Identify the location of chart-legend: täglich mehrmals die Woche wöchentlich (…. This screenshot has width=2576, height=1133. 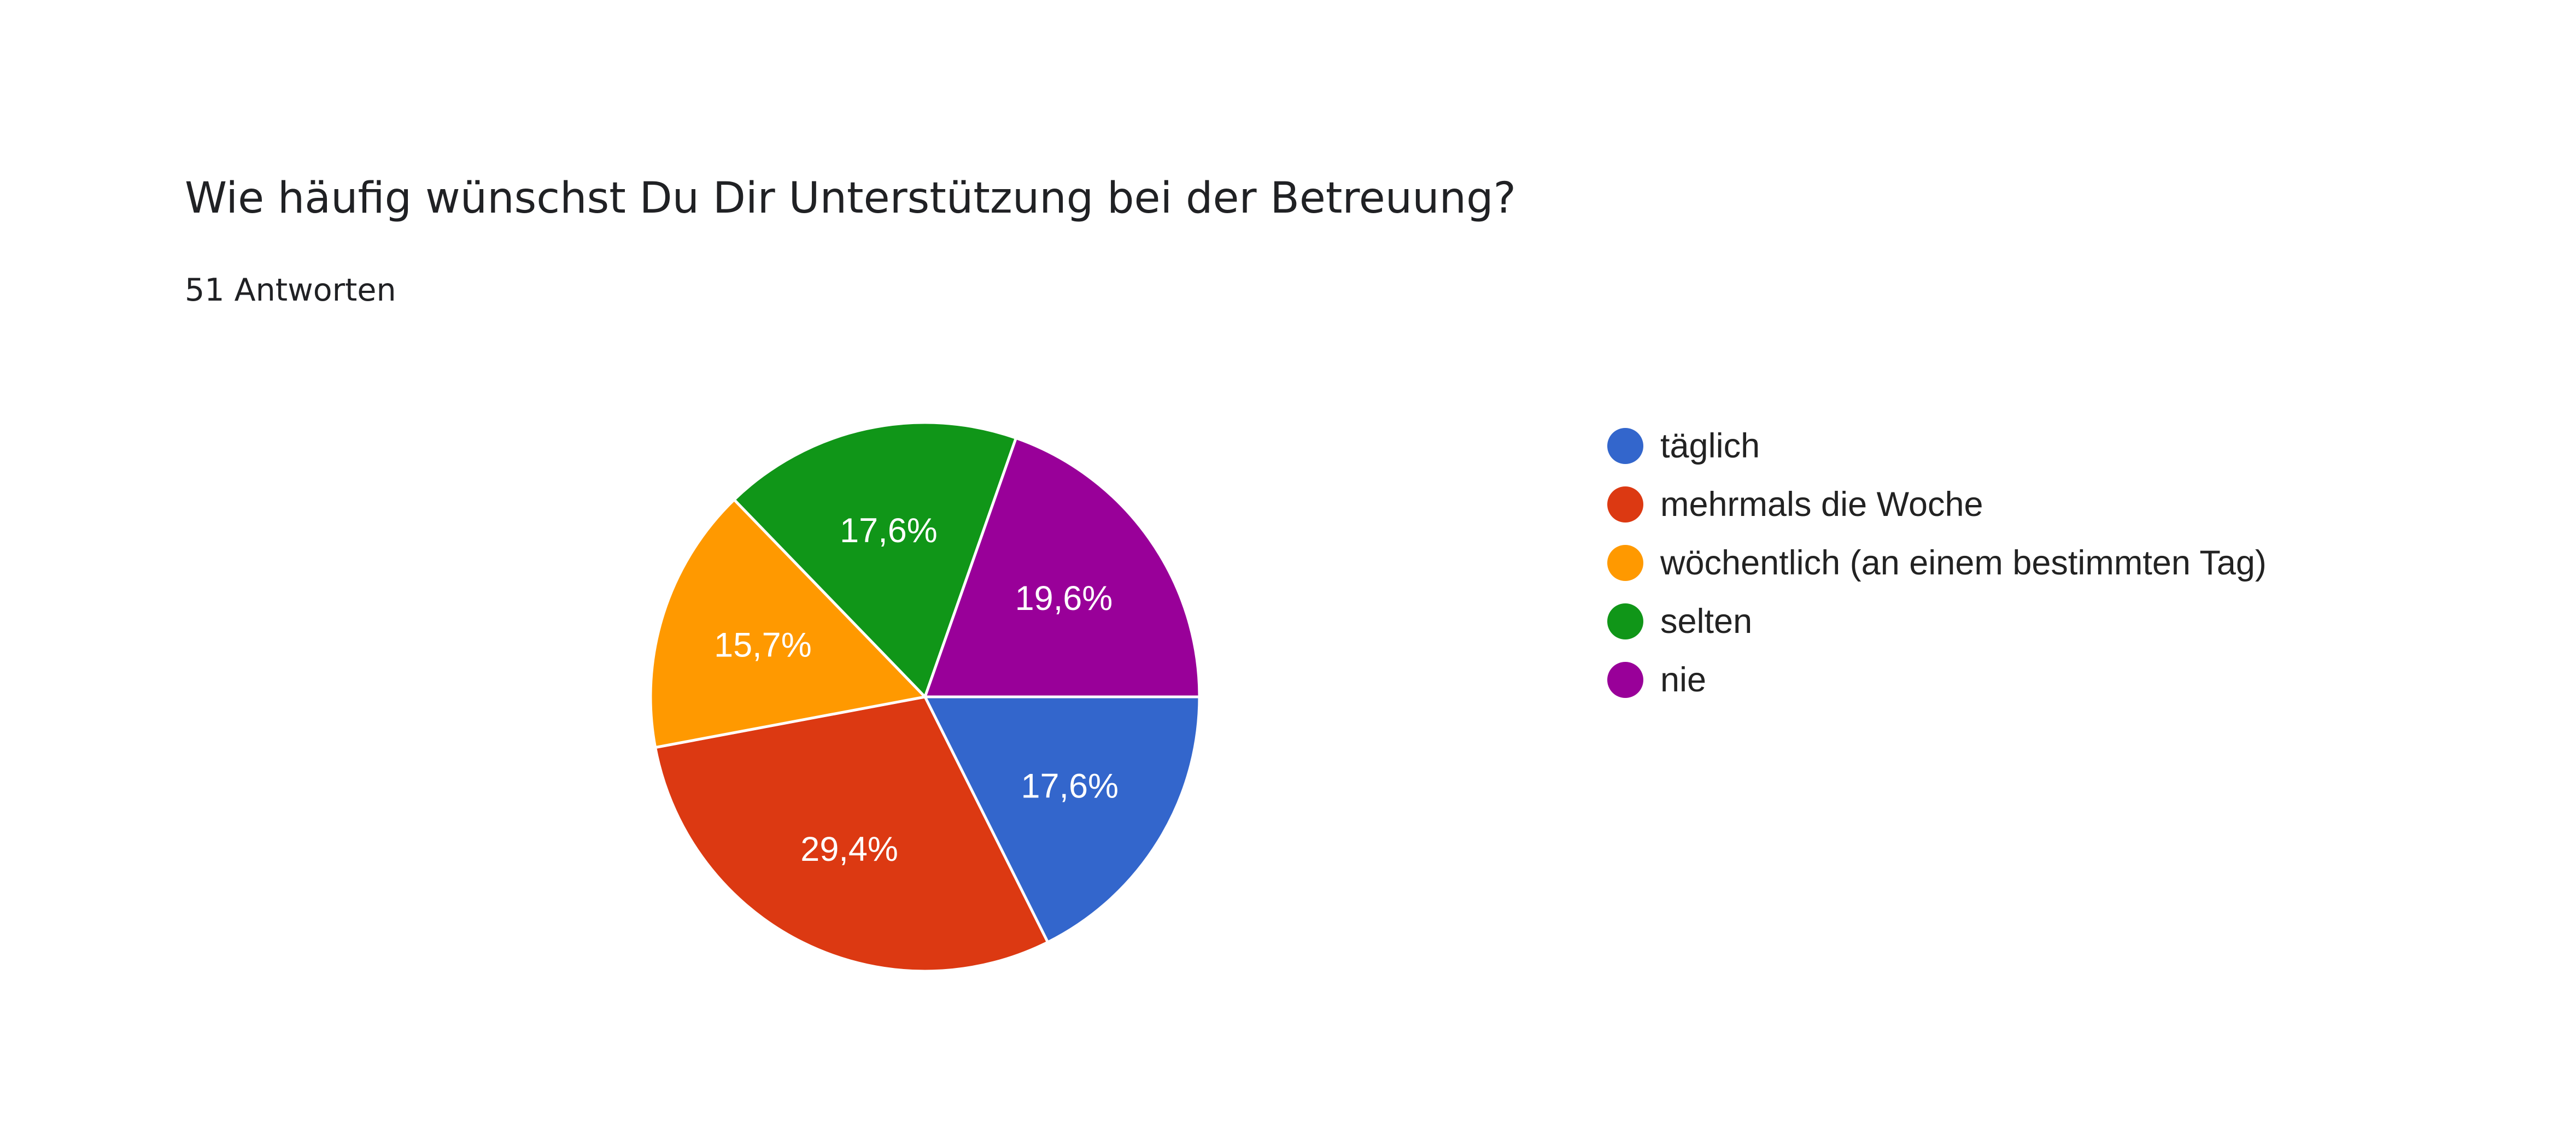
(1937, 562).